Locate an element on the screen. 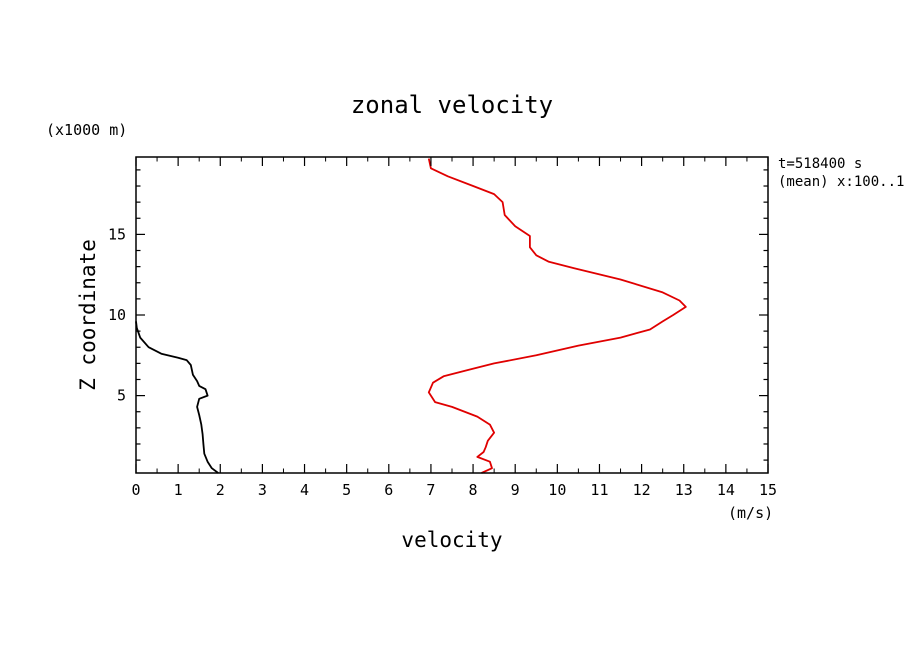 The image size is (904, 654). x-tick-label: 8 is located at coordinates (473, 490).